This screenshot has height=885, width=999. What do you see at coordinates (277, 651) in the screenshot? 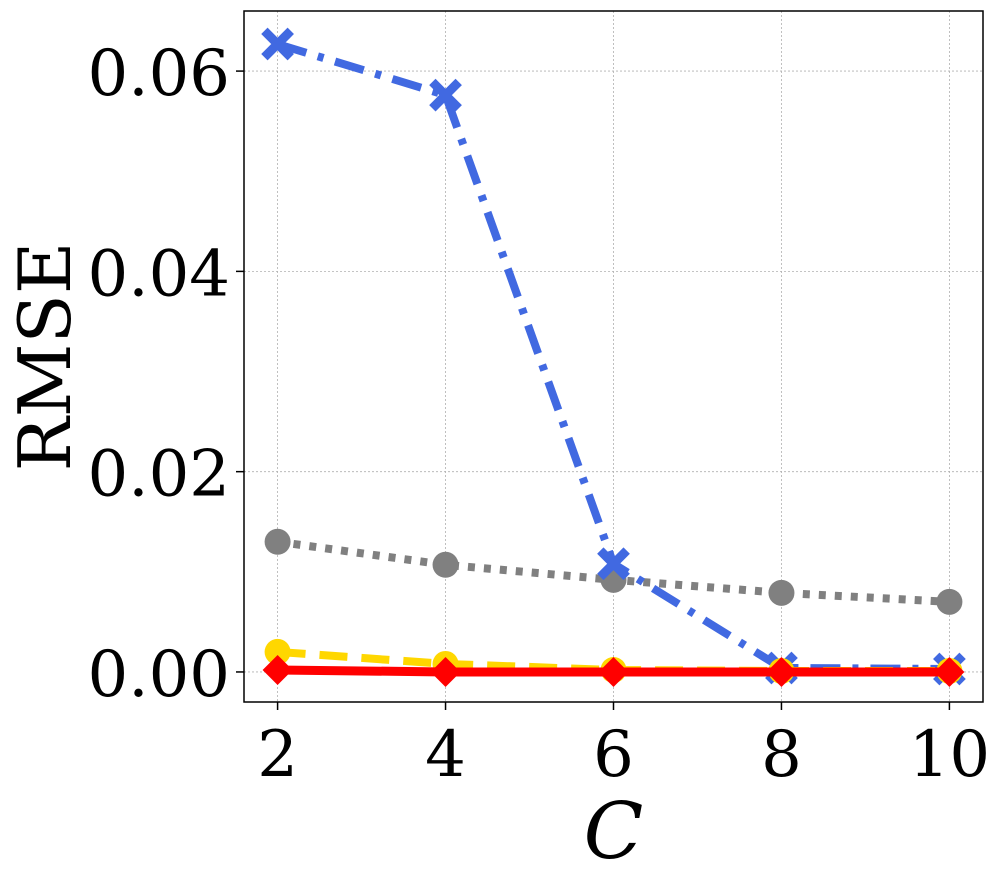
I see `data-point-gold-dashed` at bounding box center [277, 651].